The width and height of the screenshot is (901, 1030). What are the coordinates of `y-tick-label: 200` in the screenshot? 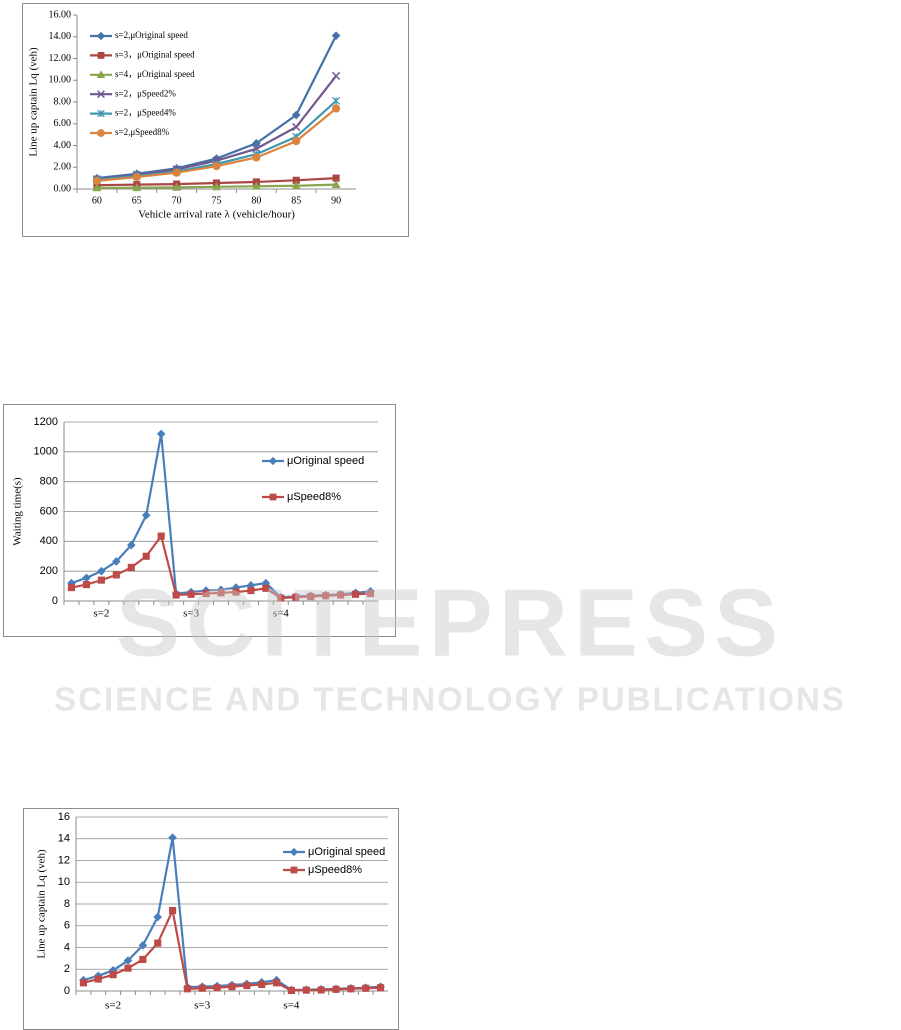 It's located at (49, 571).